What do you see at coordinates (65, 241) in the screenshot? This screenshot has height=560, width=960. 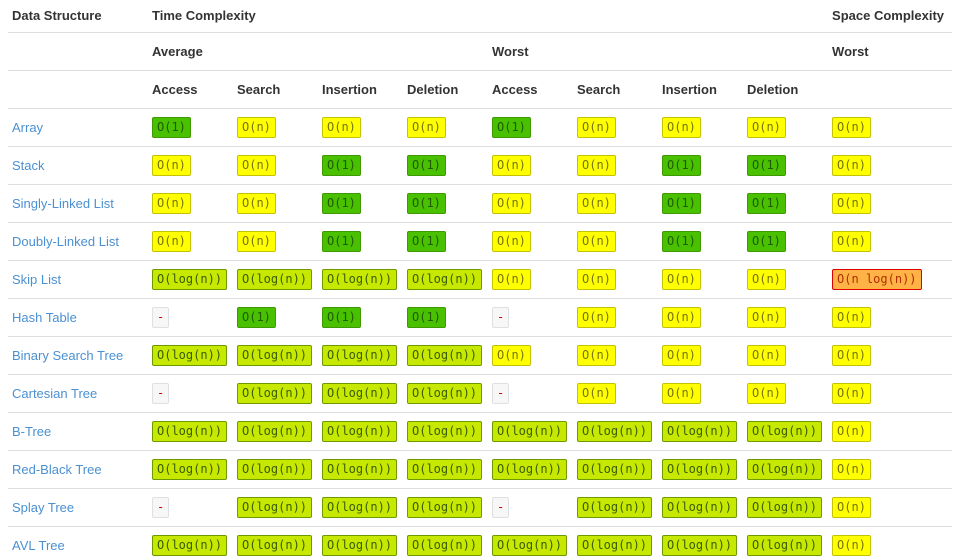 I see `data-structure-link: Doubly-Linked List` at bounding box center [65, 241].